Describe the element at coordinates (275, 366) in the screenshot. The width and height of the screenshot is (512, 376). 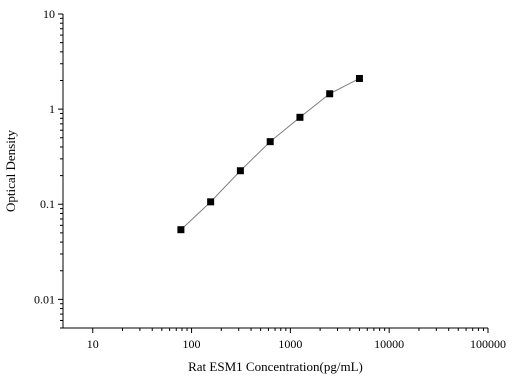
I see `x-axis-title: Rat ESM1 Concentration(pg/mL)` at that location.